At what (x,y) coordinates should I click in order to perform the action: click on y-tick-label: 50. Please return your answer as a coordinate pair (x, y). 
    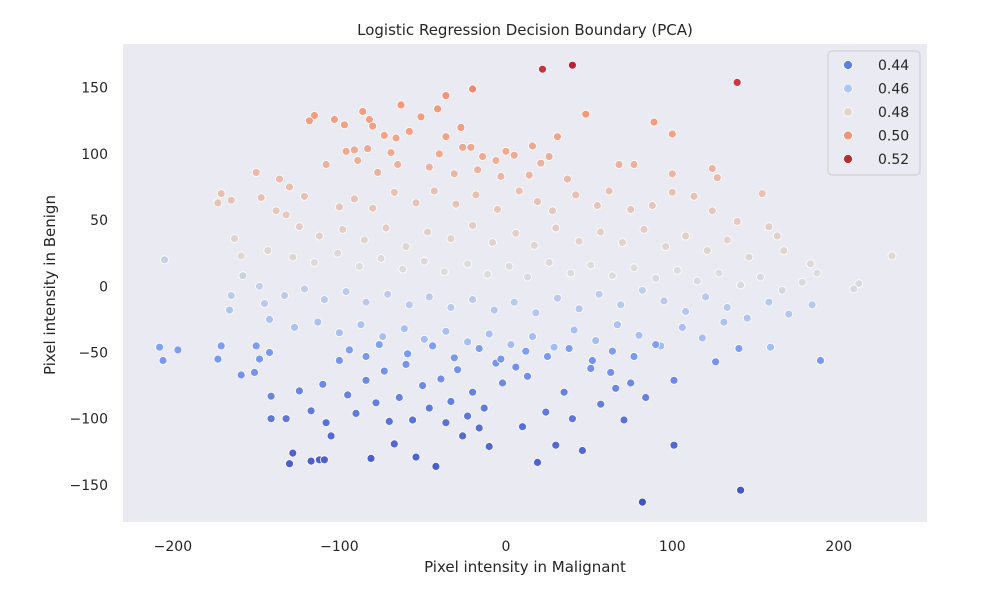
    Looking at the image, I should click on (99, 221).